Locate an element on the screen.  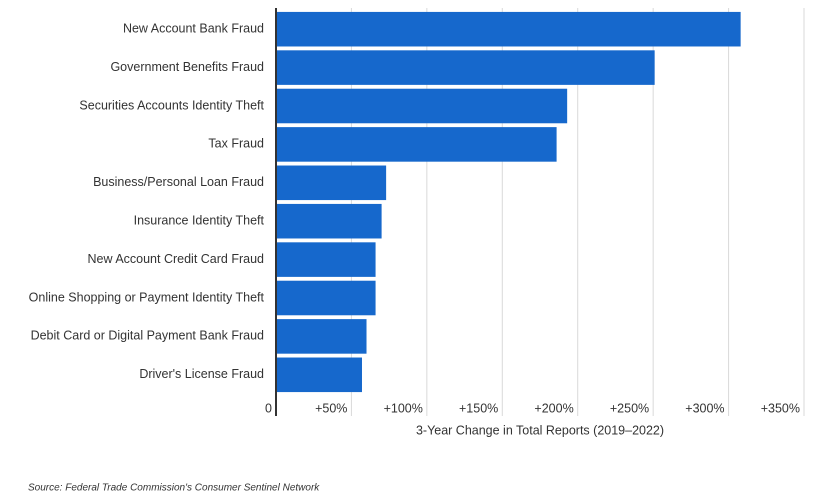
y-tick-label: New Account Credit Card Fraud is located at coordinates (176, 259).